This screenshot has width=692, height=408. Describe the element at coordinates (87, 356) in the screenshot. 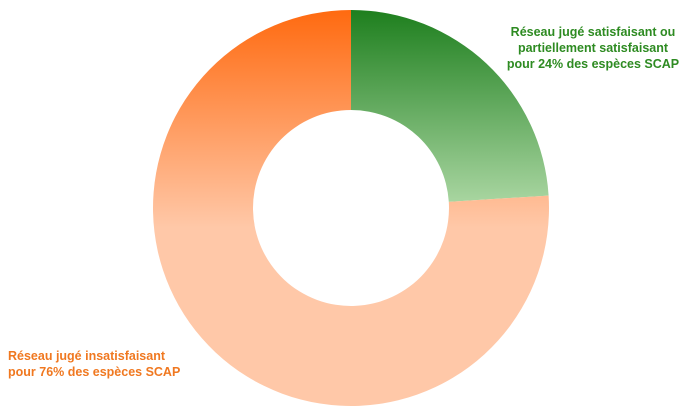

I see `label-line: Réseau jugé insatisfaisant` at that location.